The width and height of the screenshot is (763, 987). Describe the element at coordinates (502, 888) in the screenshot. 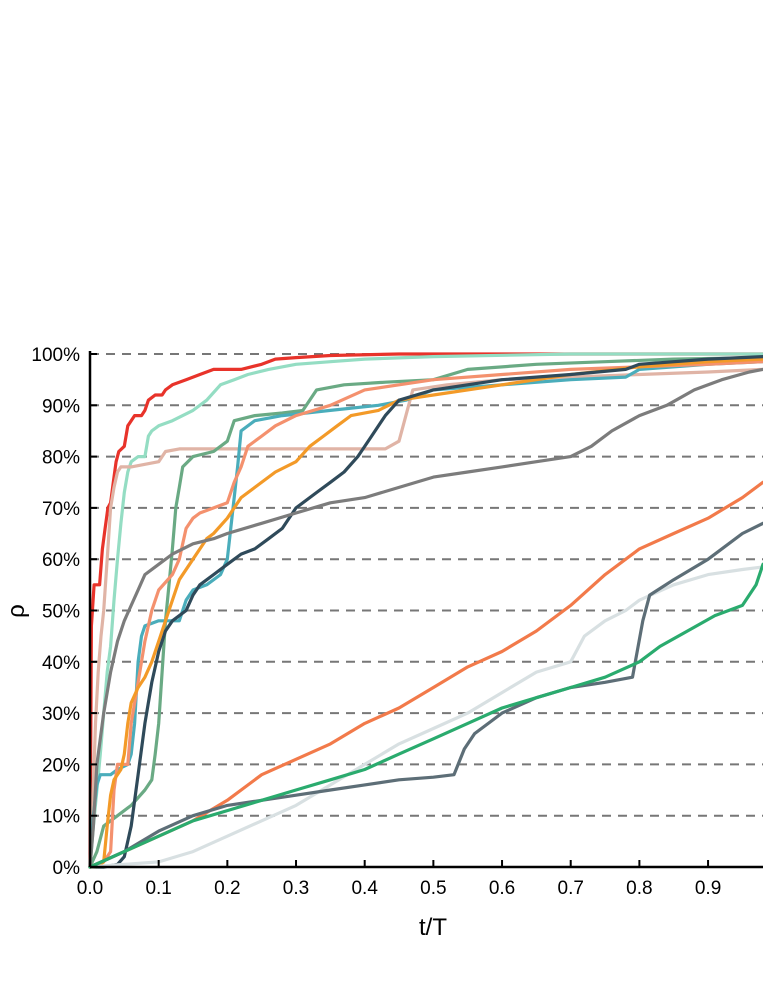

I see `x-tick-label: 0.6` at that location.